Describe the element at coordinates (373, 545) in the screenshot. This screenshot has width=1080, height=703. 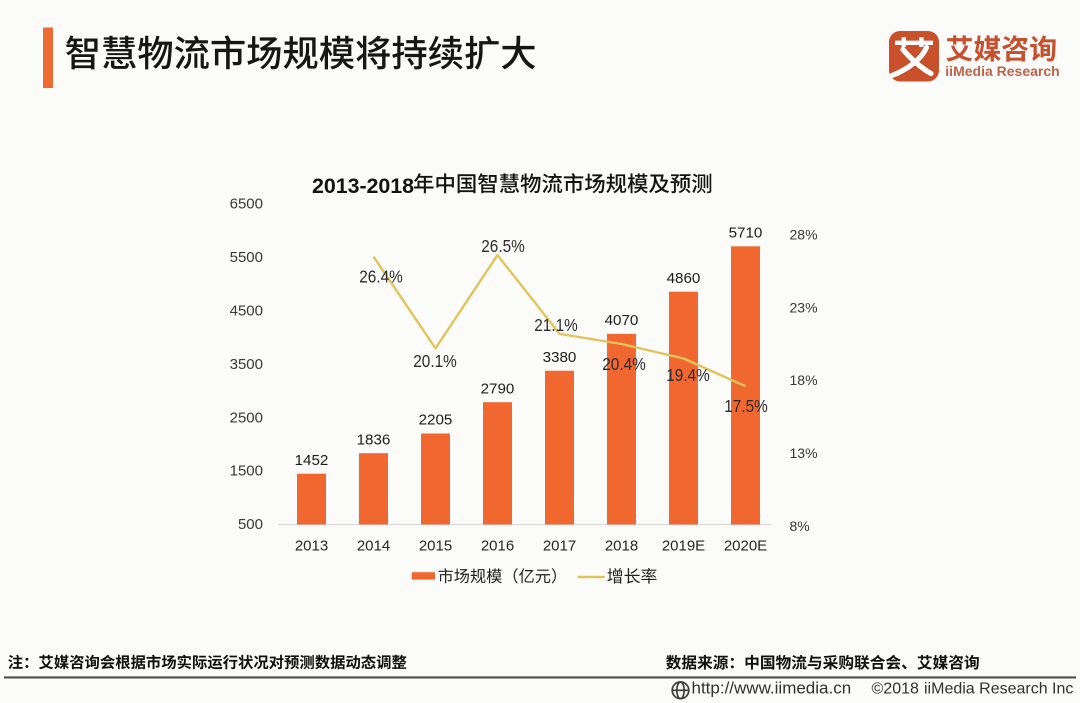
I see `svg-text: 2014` at that location.